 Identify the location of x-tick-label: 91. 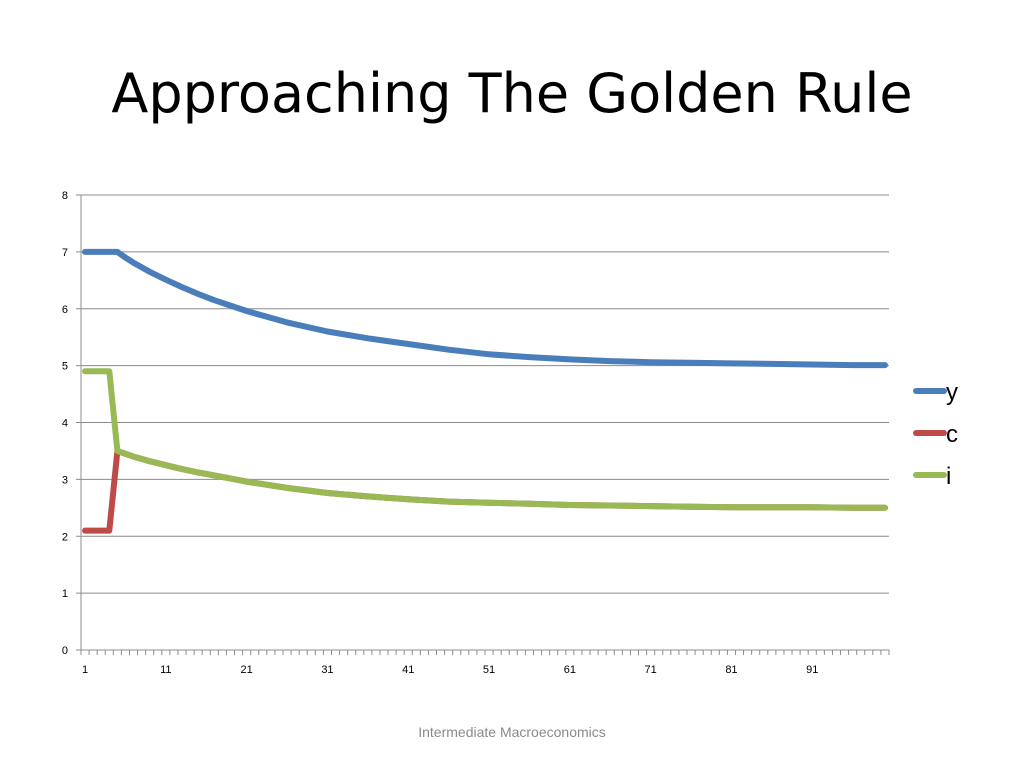
(812, 670).